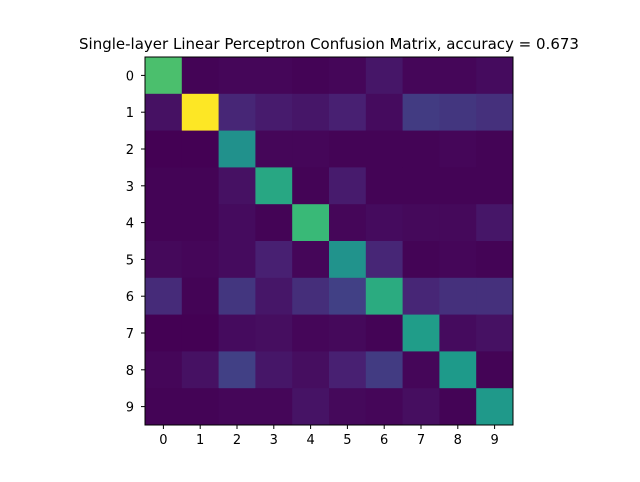 The width and height of the screenshot is (640, 482). I want to click on x-tick-label-2: 2, so click(237, 440).